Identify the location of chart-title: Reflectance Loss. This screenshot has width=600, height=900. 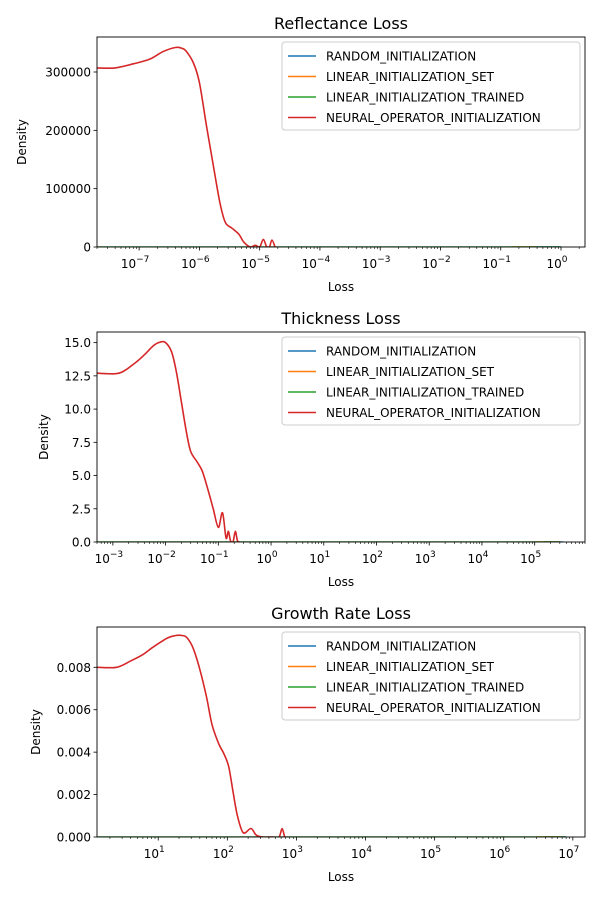
(341, 23).